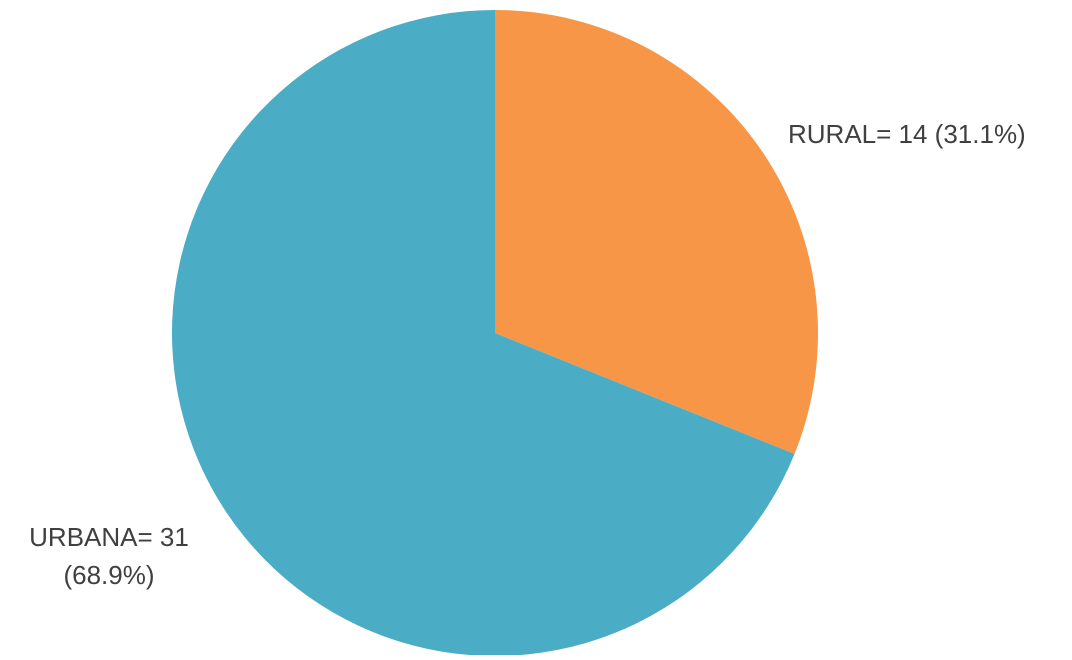 This screenshot has width=1072, height=660. What do you see at coordinates (109, 556) in the screenshot?
I see `slice-label-urbana: URBANA= 31 (68.9%)` at bounding box center [109, 556].